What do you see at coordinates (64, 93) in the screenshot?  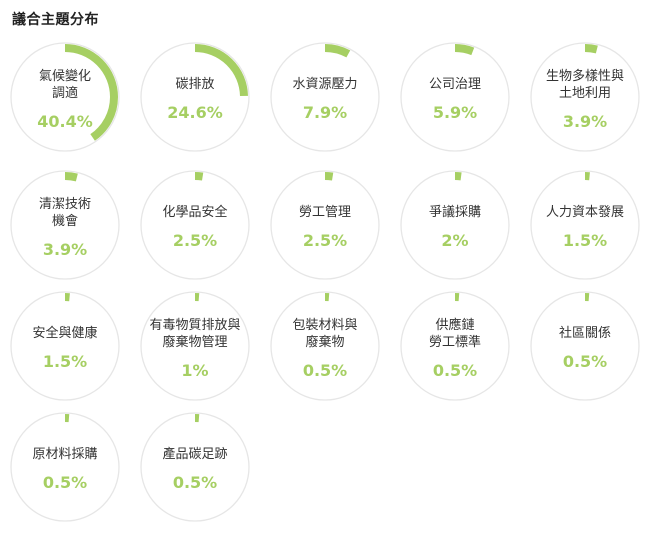 I see `topic-label-line: 調適` at bounding box center [64, 93].